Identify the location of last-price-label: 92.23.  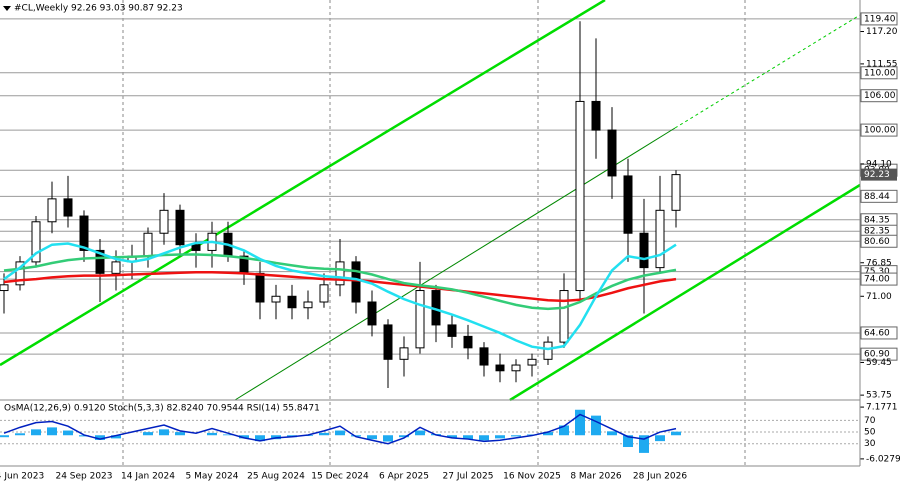
(877, 175).